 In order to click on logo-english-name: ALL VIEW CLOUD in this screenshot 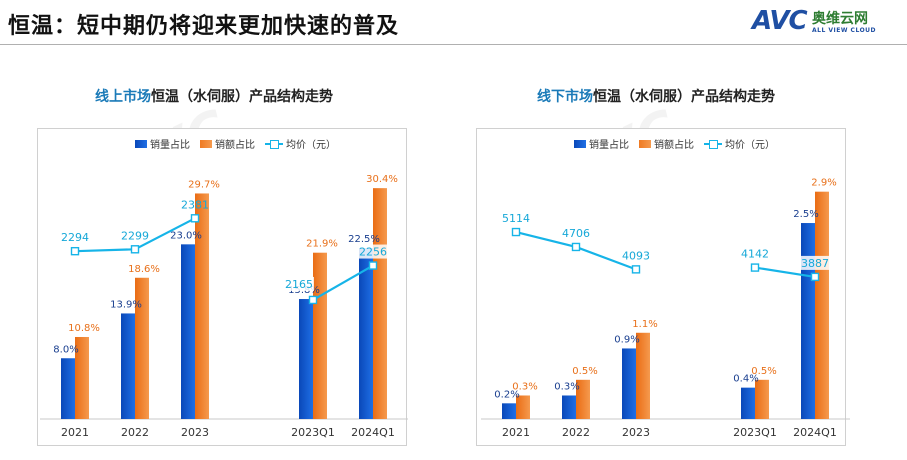, I will do `click(844, 30)`.